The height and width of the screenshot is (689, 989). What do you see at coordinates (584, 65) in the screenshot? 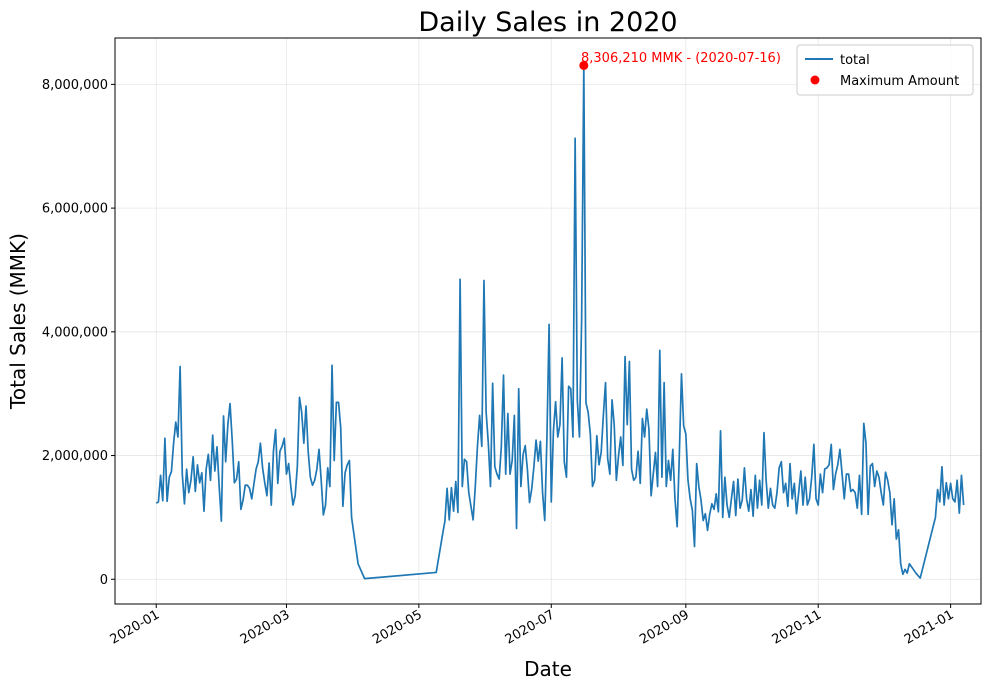
I see `max-point-marker` at bounding box center [584, 65].